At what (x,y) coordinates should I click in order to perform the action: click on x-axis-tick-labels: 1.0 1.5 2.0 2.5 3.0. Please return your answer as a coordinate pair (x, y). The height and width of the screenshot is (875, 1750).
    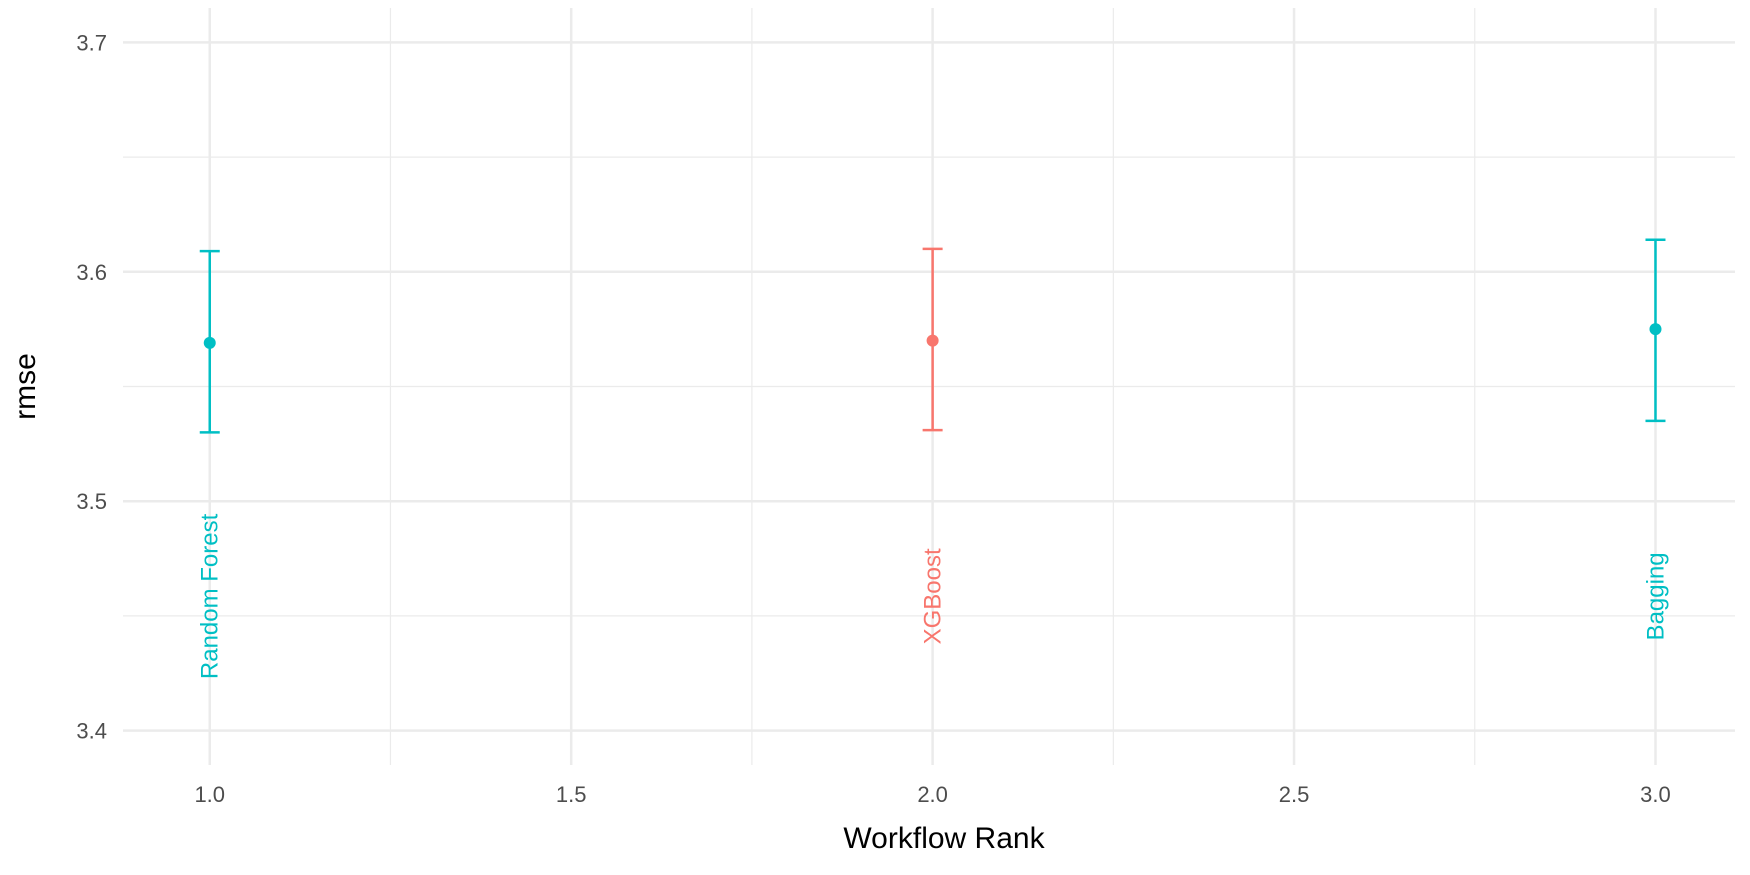
    Looking at the image, I should click on (932, 794).